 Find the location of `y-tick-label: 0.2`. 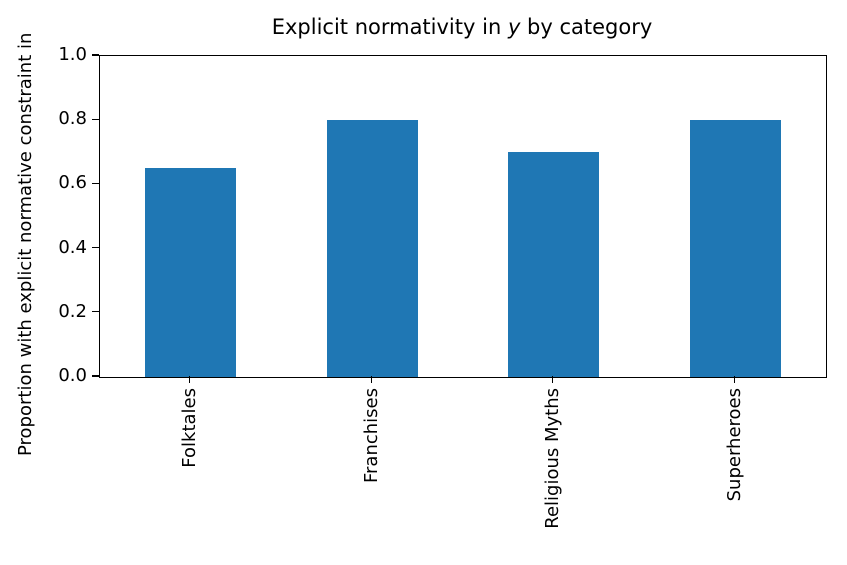

y-tick-label: 0.2 is located at coordinates (72, 311).